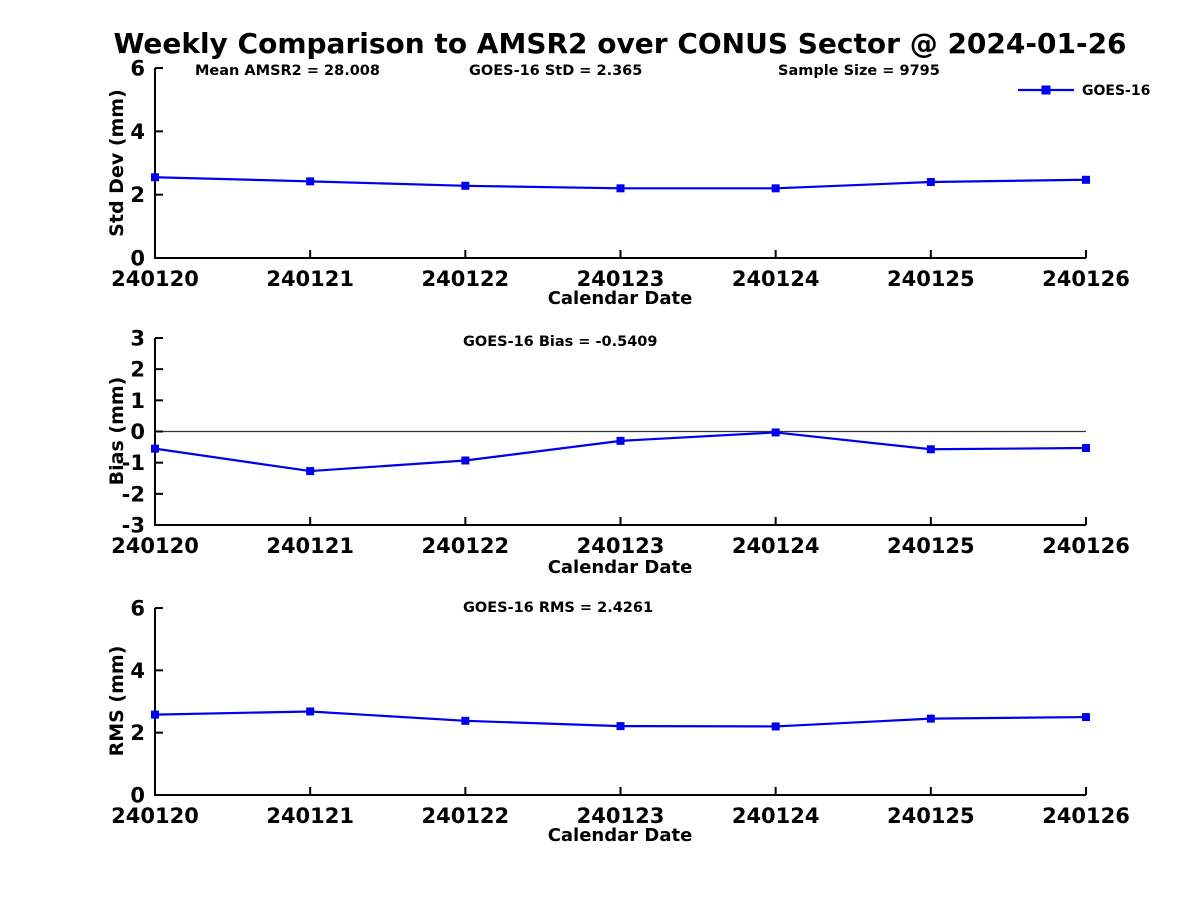  Describe the element at coordinates (287, 71) in the screenshot. I see `annotation-mean-amsr2: Mean AMSR2 = 28.008` at that location.